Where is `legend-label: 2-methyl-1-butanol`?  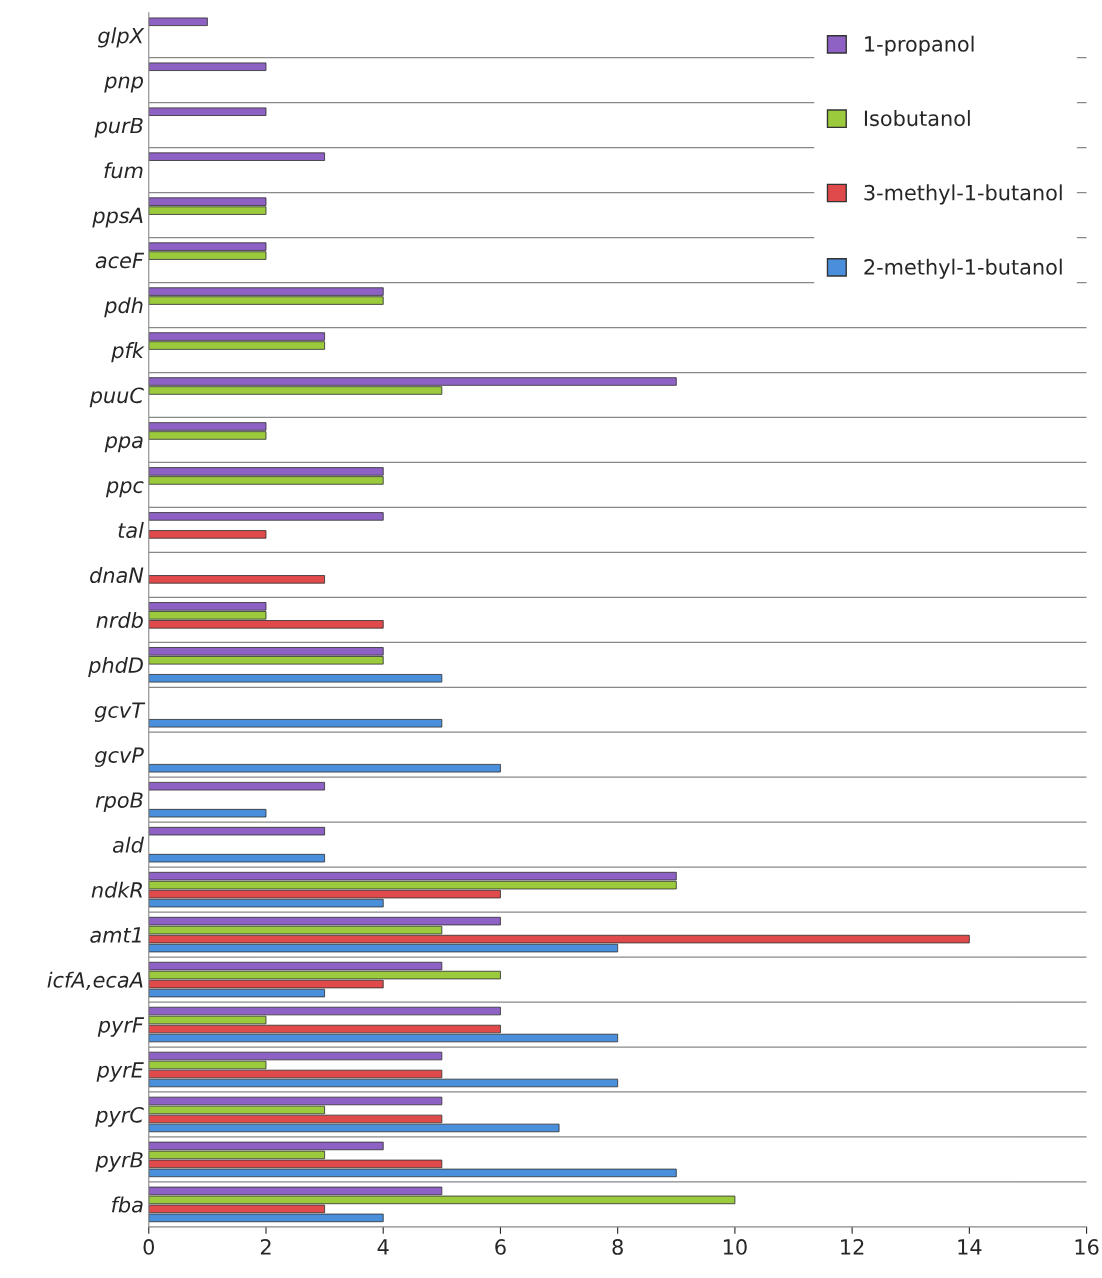 legend-label: 2-methyl-1-butanol is located at coordinates (963, 268).